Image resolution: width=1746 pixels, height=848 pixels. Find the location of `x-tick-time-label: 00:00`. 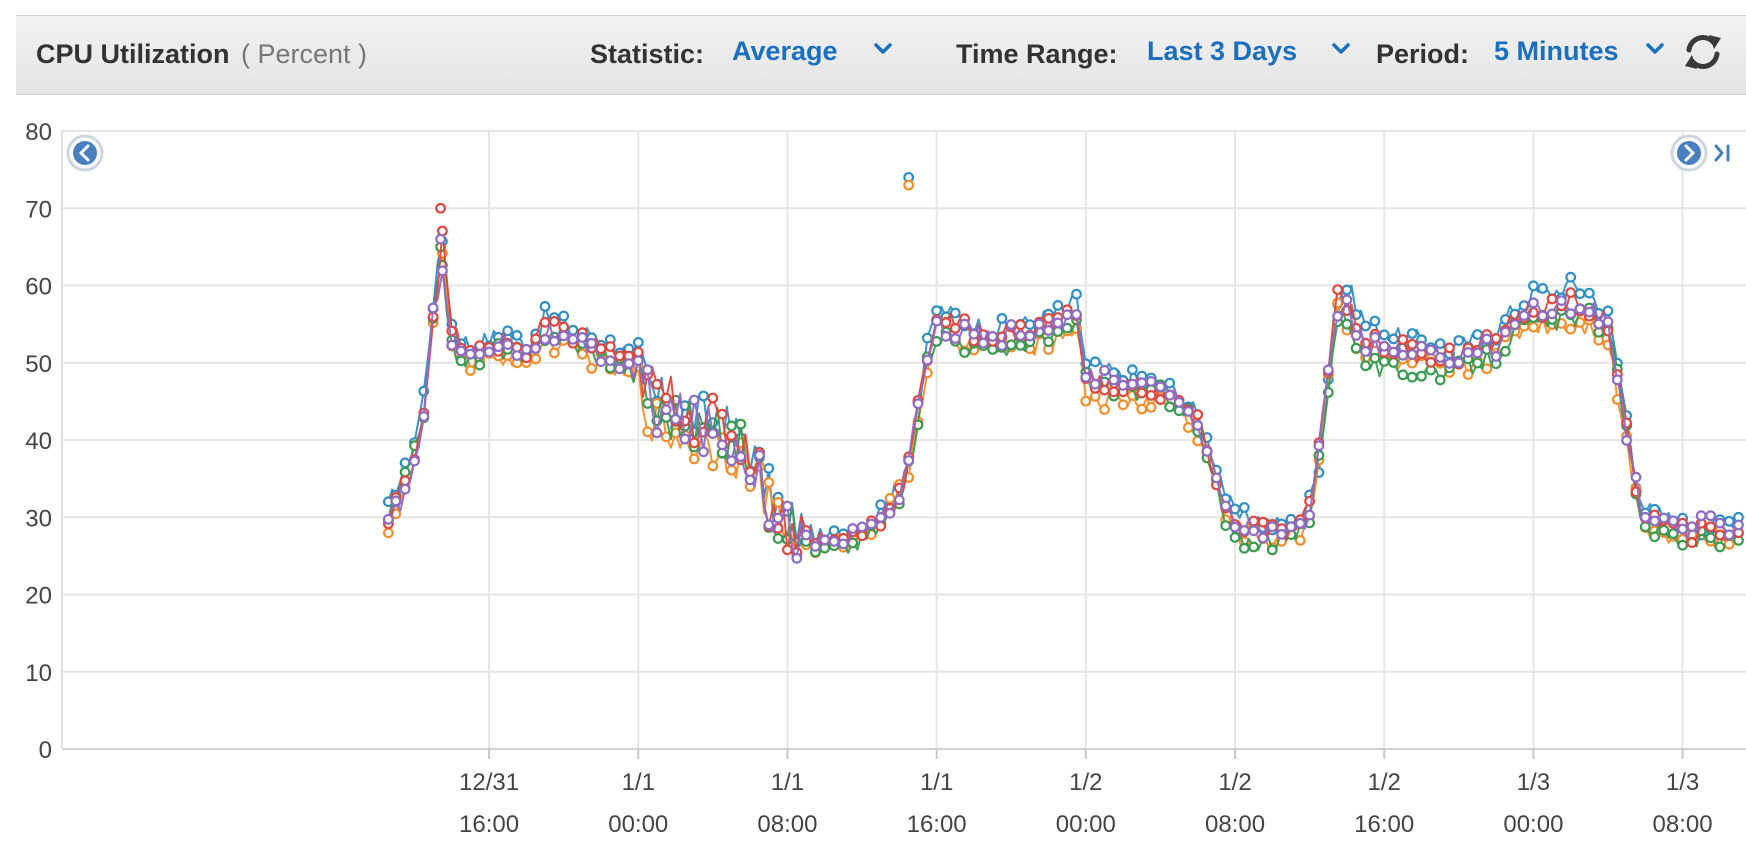

x-tick-time-label: 00:00 is located at coordinates (1086, 824).